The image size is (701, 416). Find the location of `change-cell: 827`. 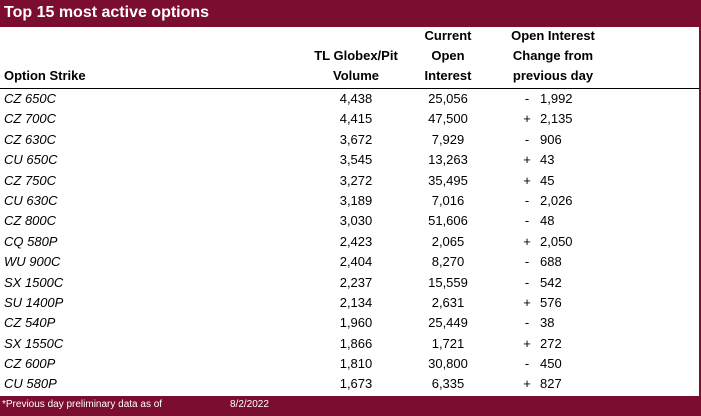

change-cell: 827 is located at coordinates (551, 384).